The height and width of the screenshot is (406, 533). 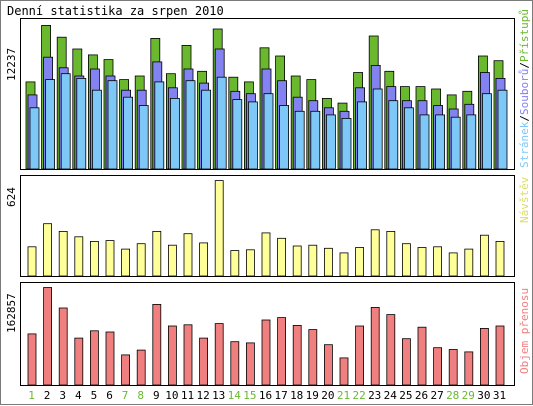 I want to click on day-label-8: 8, so click(x=140, y=395).